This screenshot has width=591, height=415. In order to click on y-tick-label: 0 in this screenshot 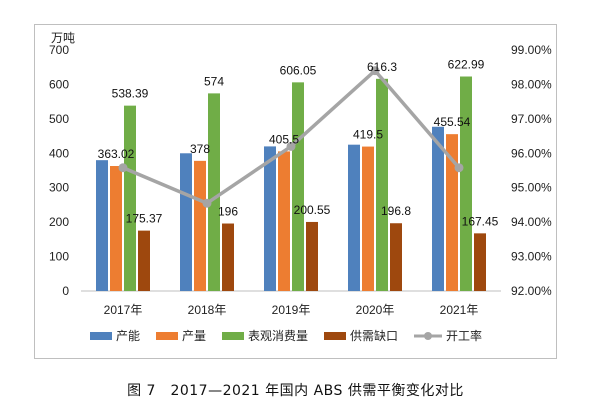, I will do `click(65, 291)`.